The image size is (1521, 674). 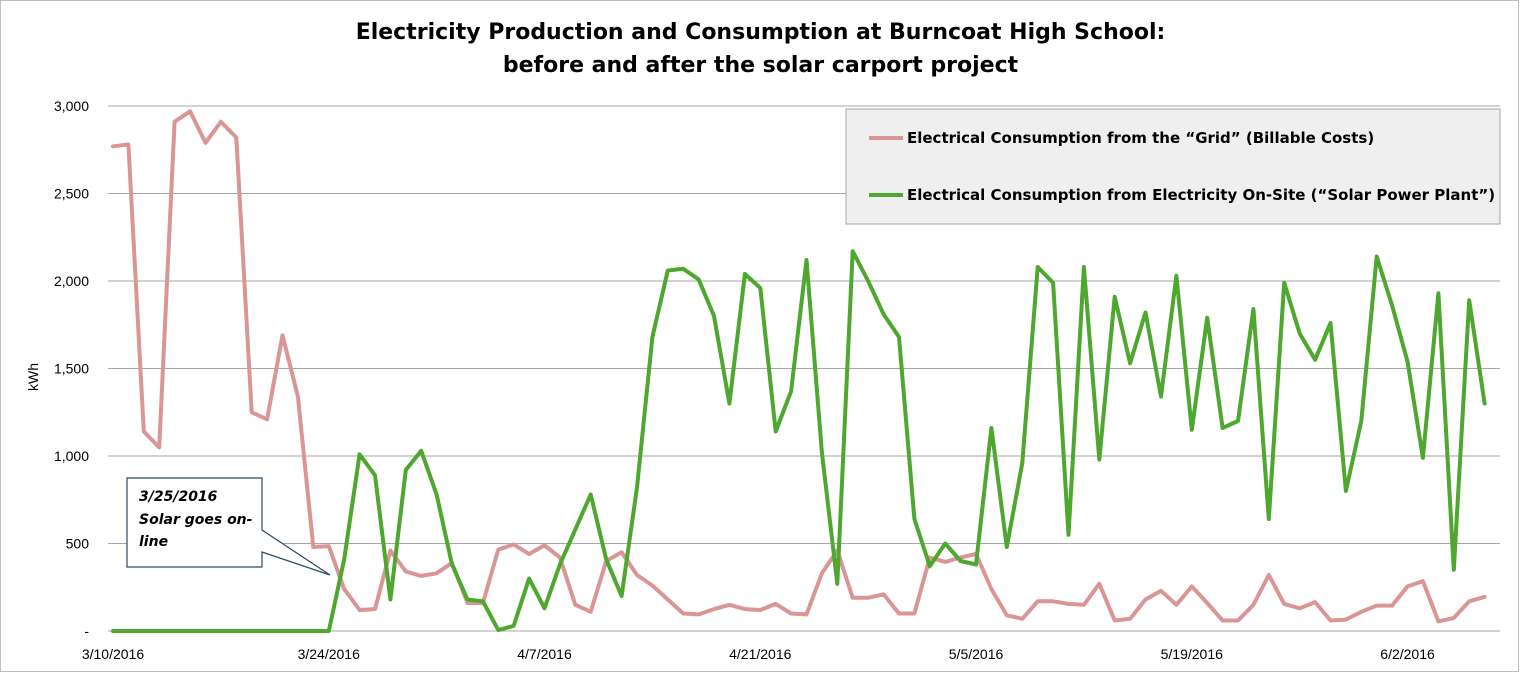 I want to click on x-tick-label: 4/21/2016, so click(x=760, y=654).